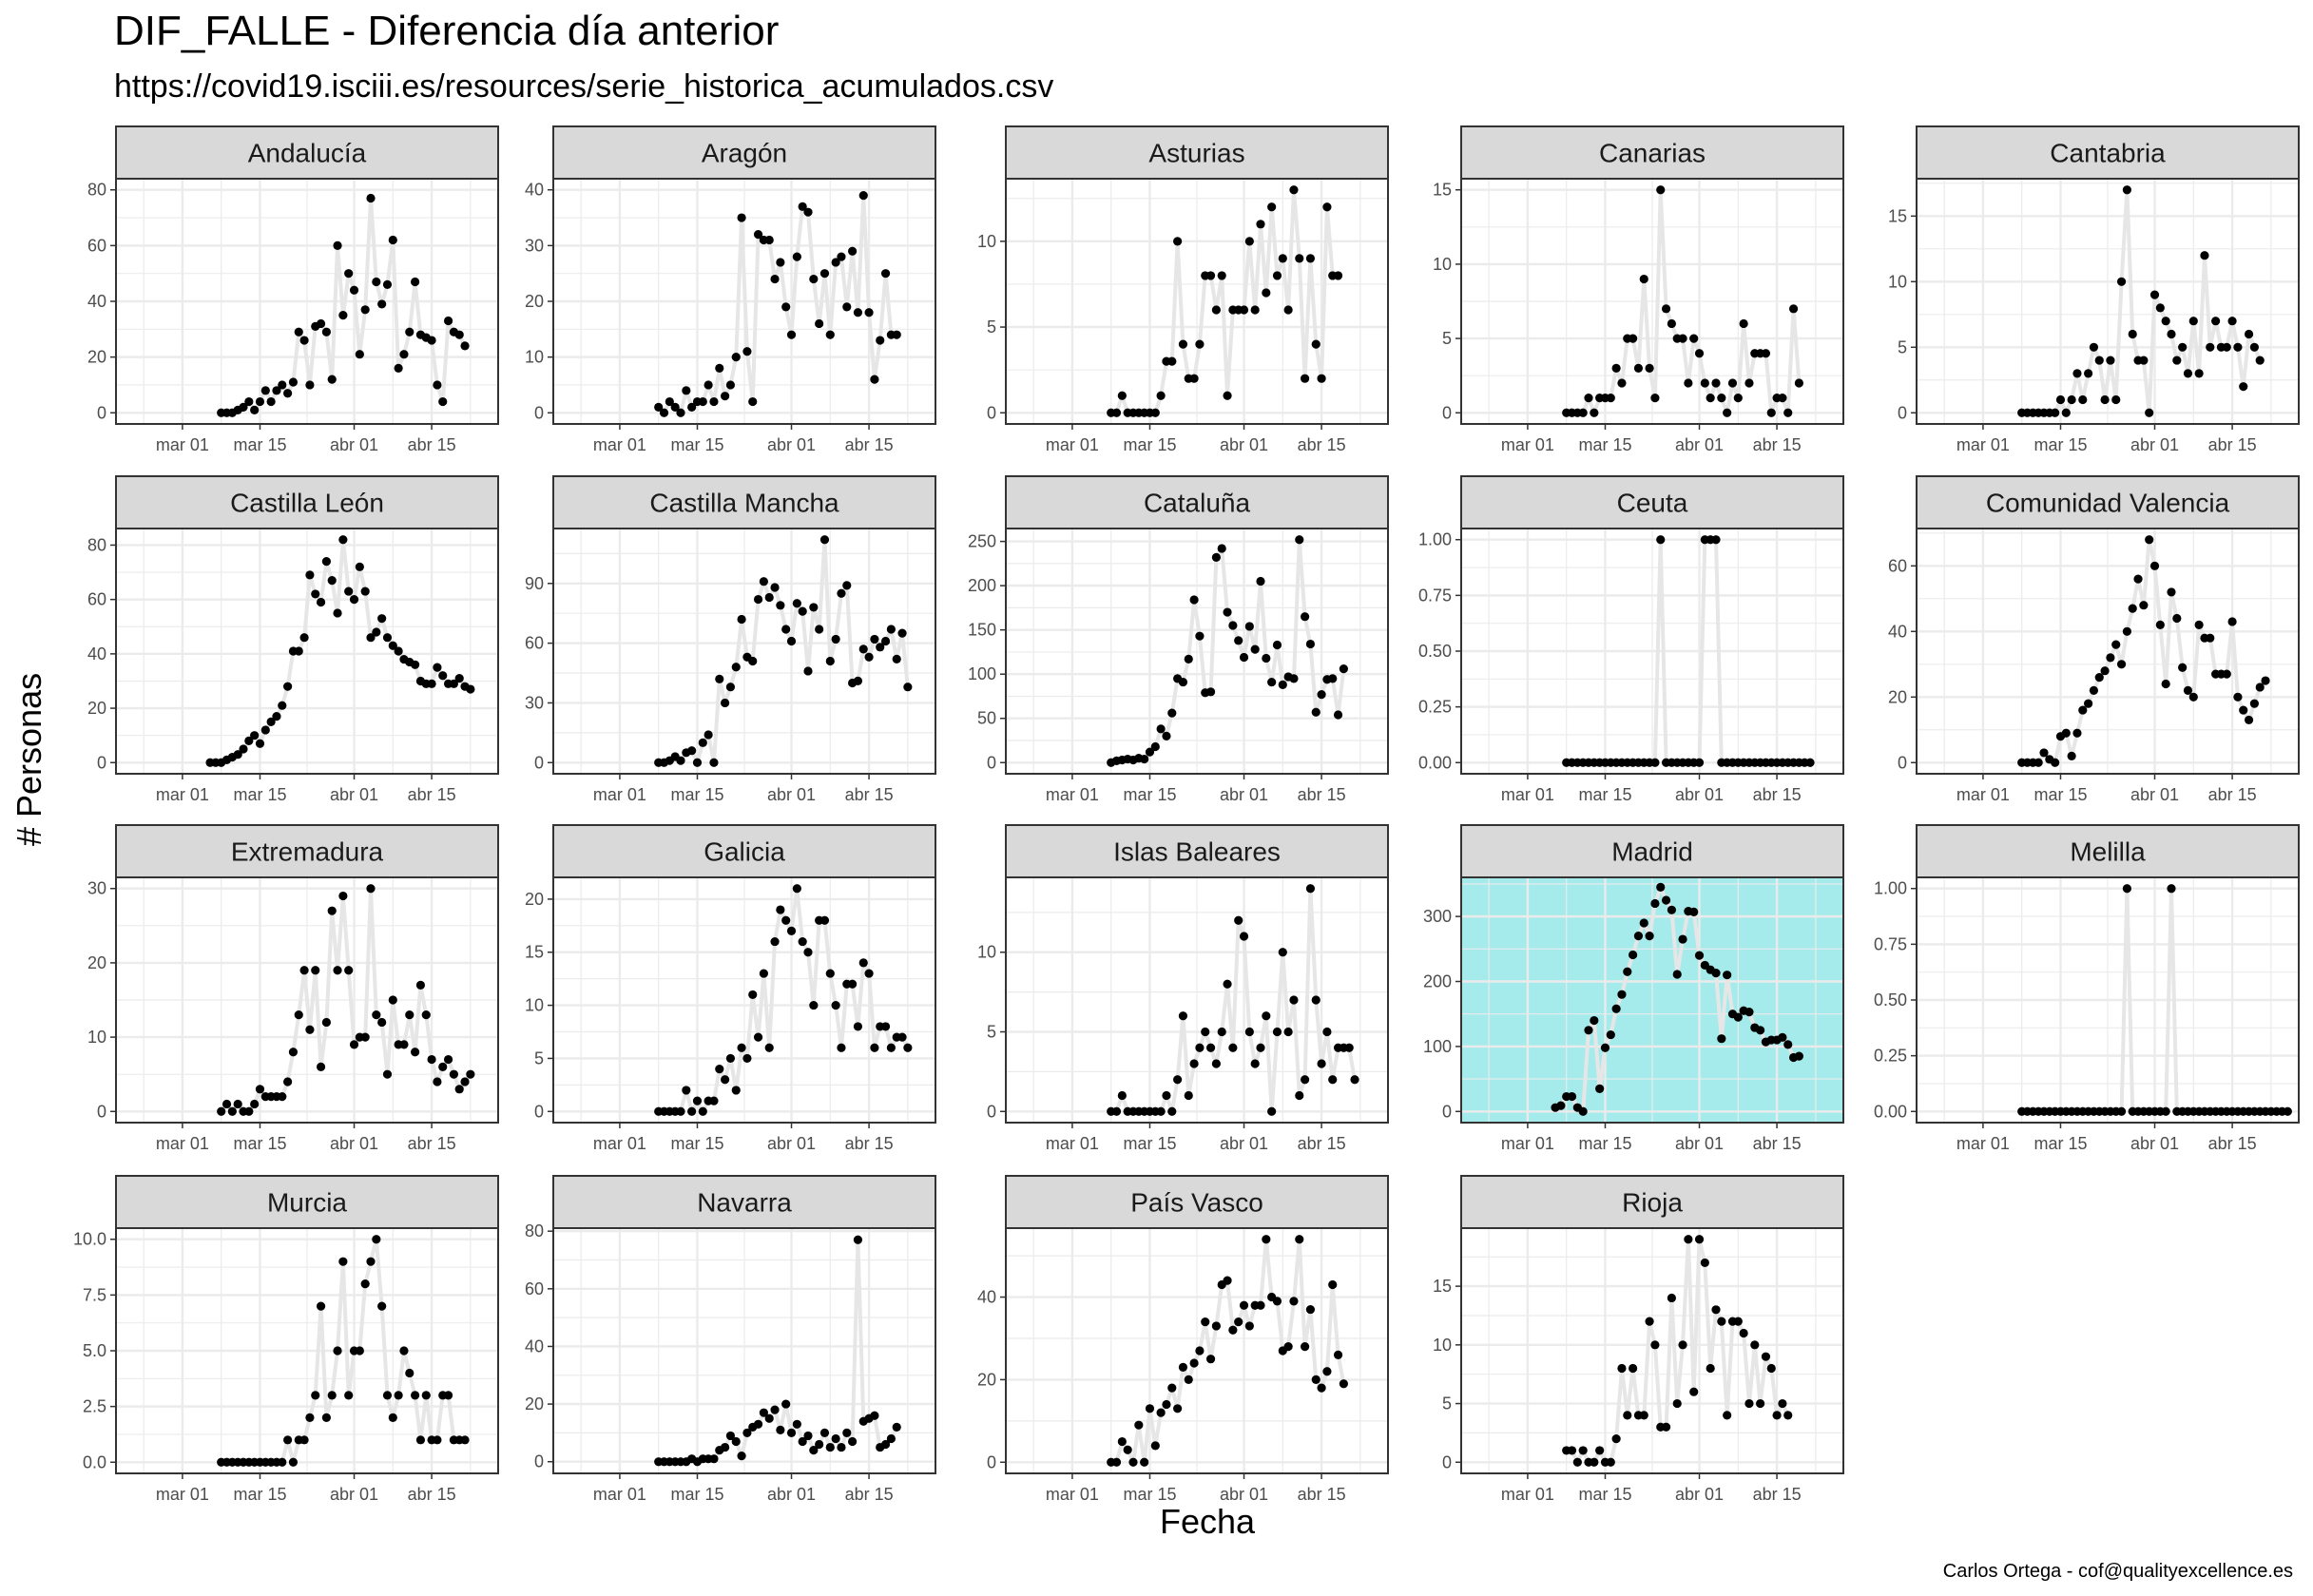 Image resolution: width=2313 pixels, height=1596 pixels. I want to click on y-tick-label: 40, so click(987, 1297).